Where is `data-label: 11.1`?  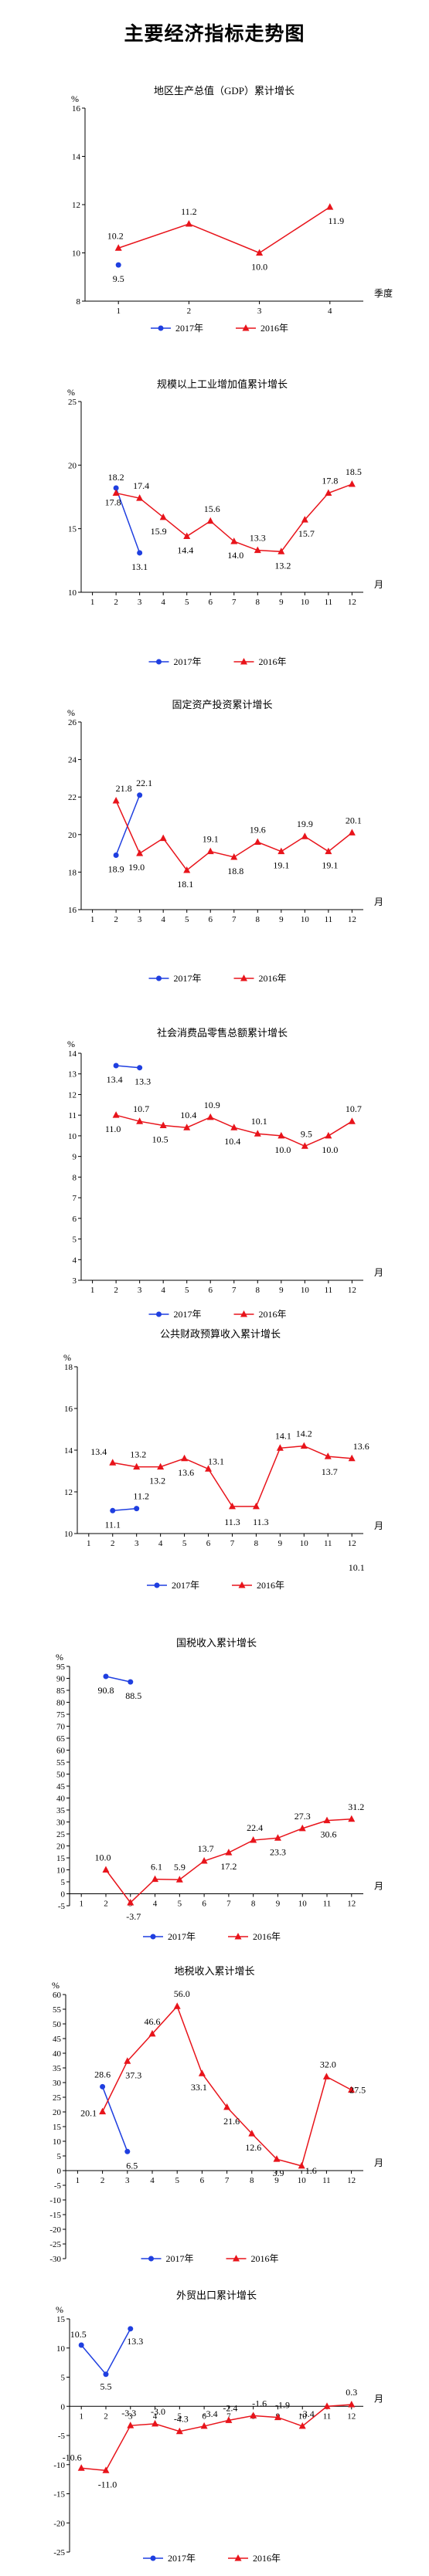 data-label: 11.1 is located at coordinates (113, 1524).